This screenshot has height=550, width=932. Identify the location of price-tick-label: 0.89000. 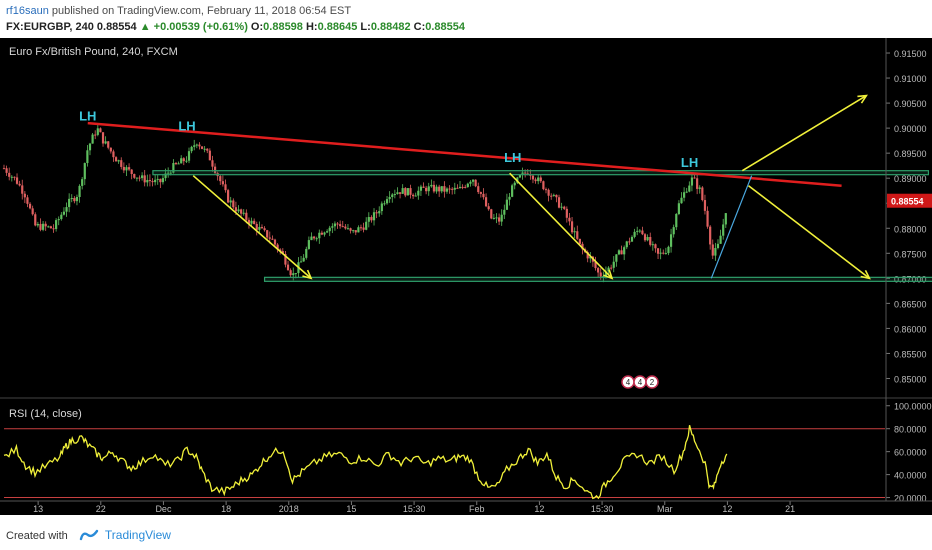
(910, 179).